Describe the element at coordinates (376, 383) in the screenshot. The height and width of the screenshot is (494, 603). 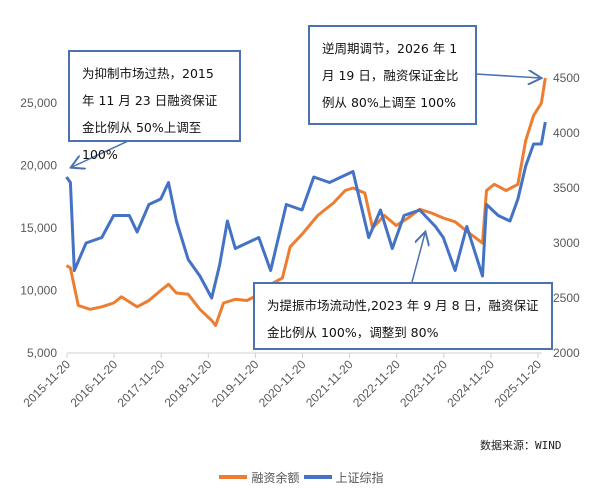
I see `x-tick-label: 2022-11-20` at that location.